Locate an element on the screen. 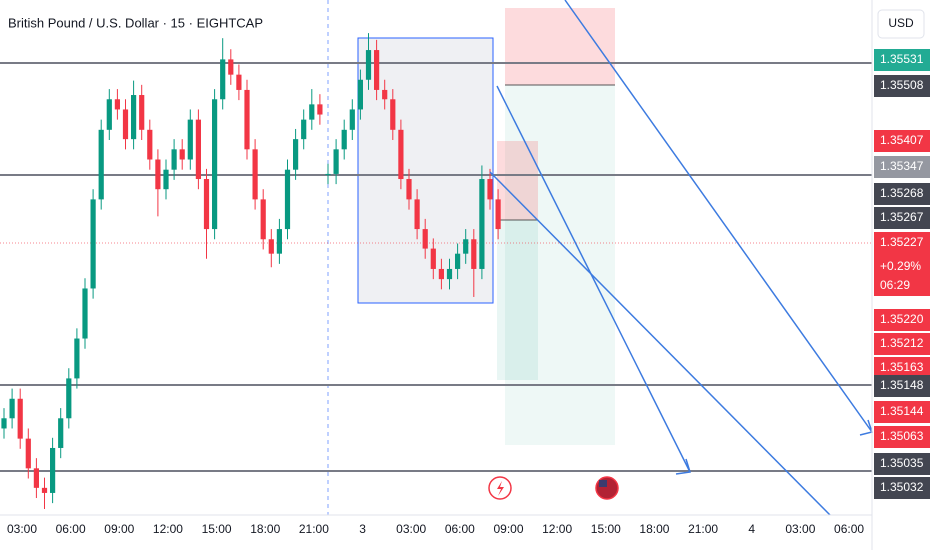 Image resolution: width=932 pixels, height=550 pixels. x-tick-label: 3 is located at coordinates (362, 529).